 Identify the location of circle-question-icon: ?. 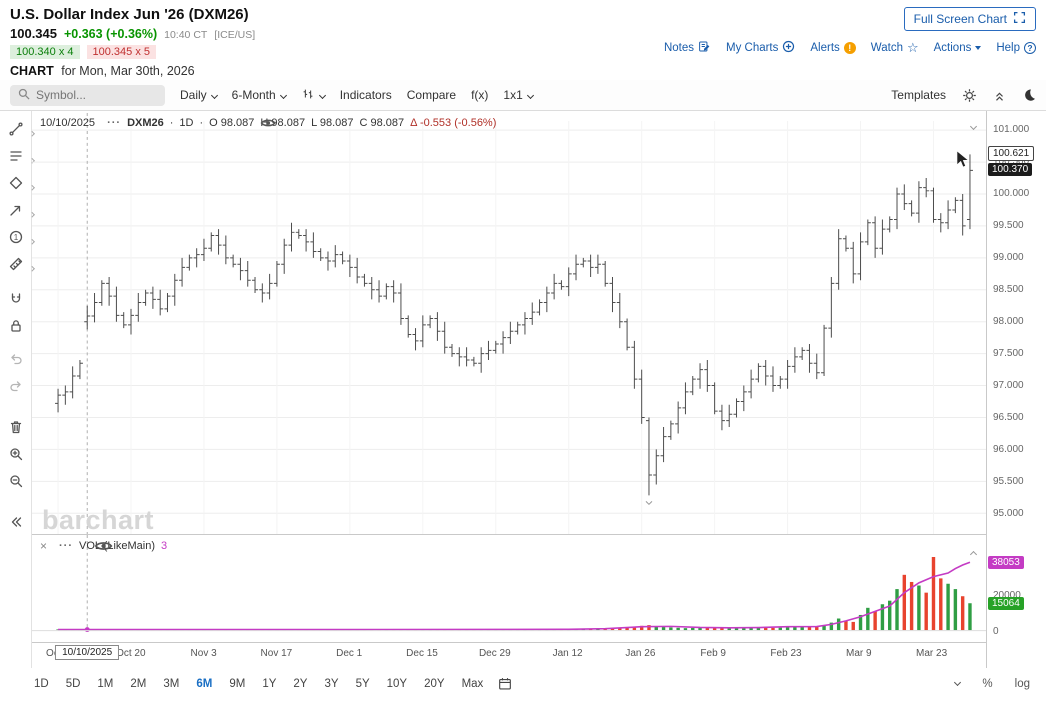
(1030, 48).